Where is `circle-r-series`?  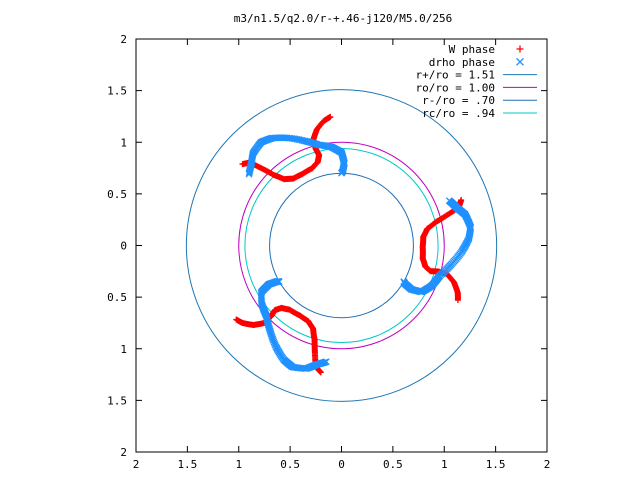 circle-r-series is located at coordinates (341, 245).